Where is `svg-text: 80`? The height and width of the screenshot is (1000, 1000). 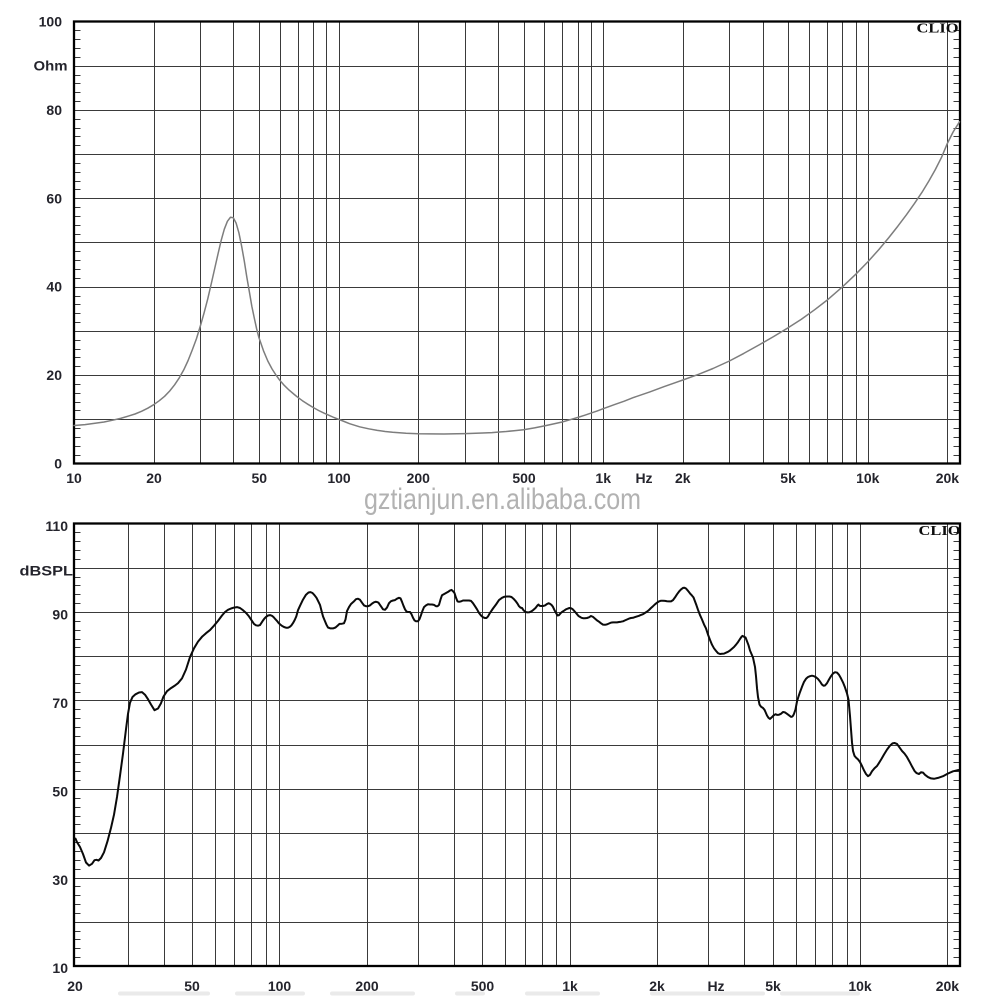 svg-text: 80 is located at coordinates (54, 110).